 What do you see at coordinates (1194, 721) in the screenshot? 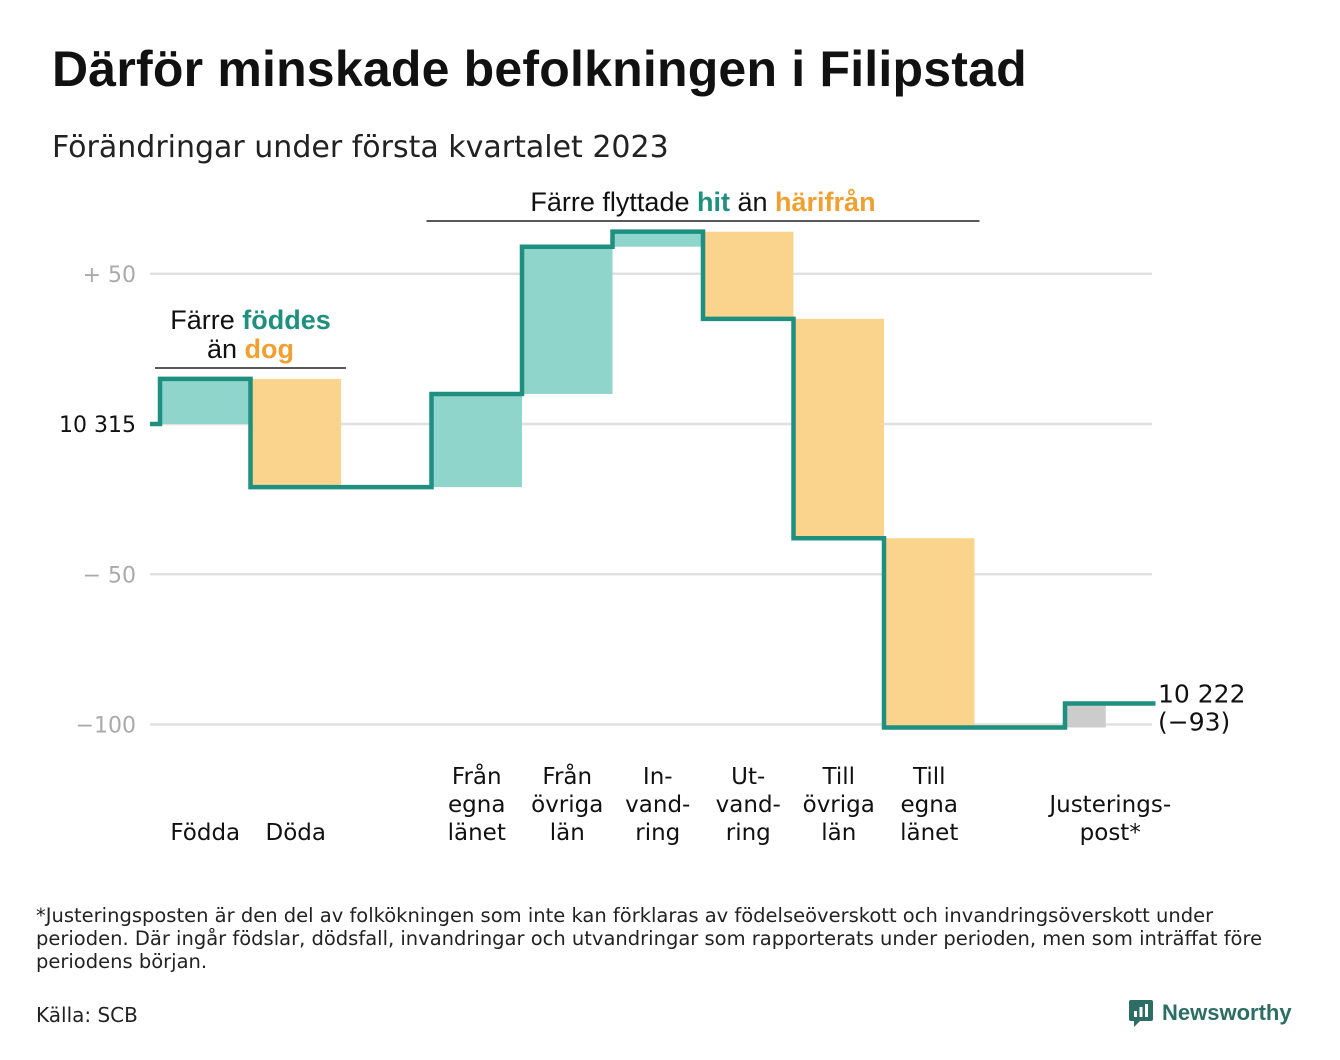
I see `end-change-label: (−93)` at bounding box center [1194, 721].